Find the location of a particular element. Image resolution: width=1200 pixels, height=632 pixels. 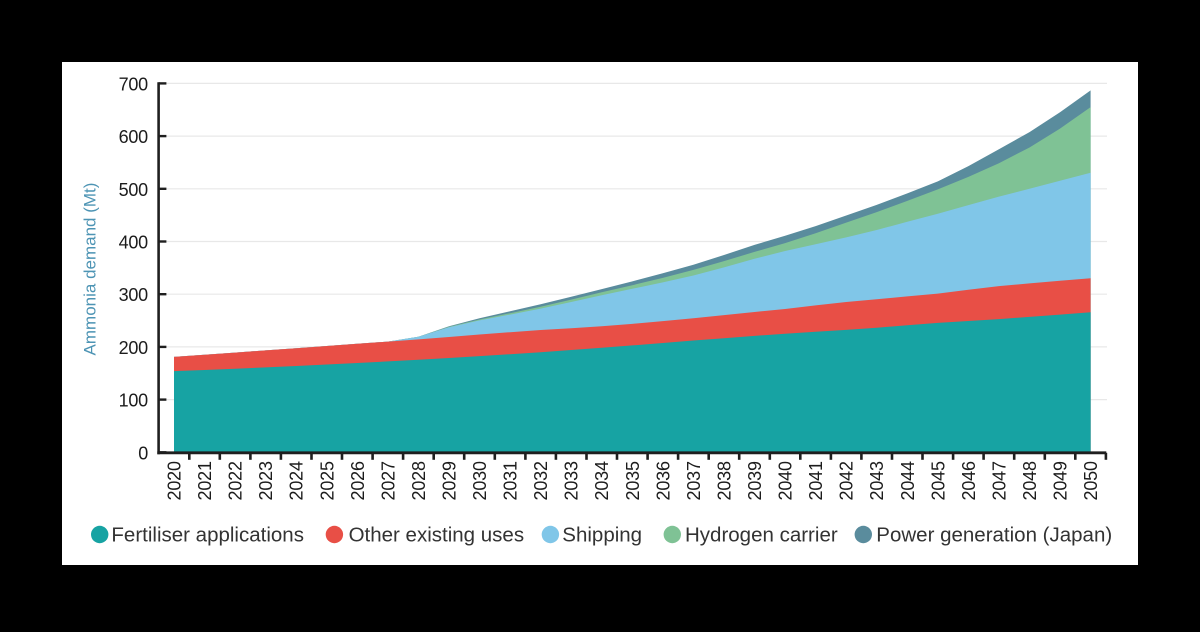

svg-text: 2042 is located at coordinates (847, 480).